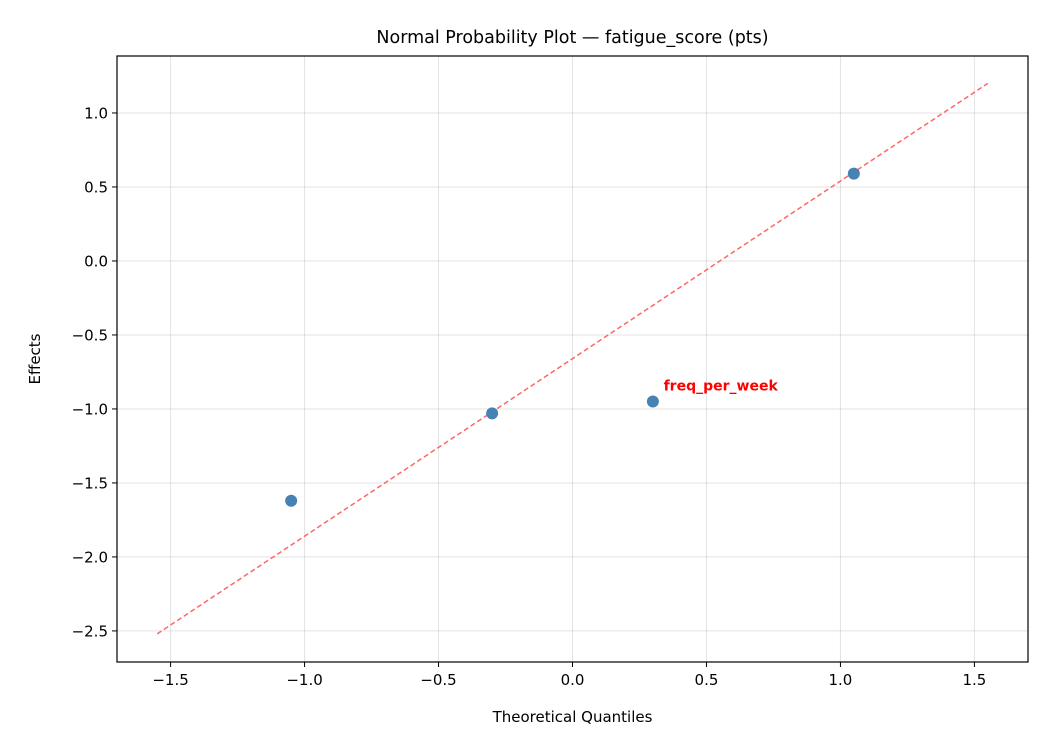 The width and height of the screenshot is (1050, 754). What do you see at coordinates (573, 680) in the screenshot?
I see `x-tick-label: 0.0` at bounding box center [573, 680].